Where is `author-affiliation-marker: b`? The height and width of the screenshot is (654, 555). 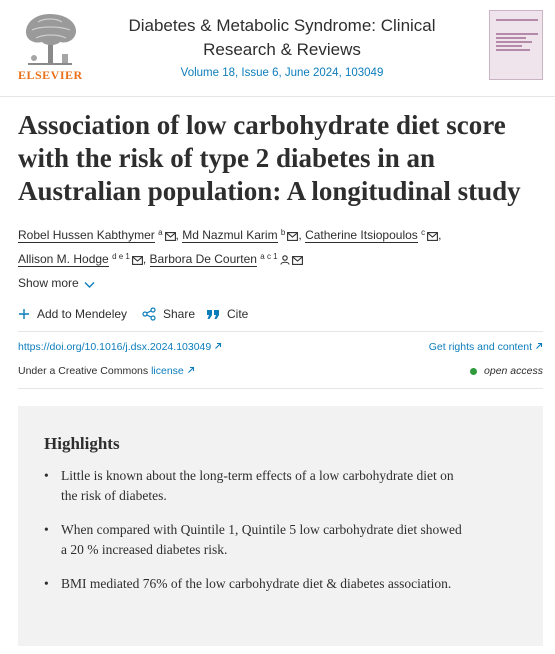
author-affiliation-marker: b is located at coordinates (283, 232).